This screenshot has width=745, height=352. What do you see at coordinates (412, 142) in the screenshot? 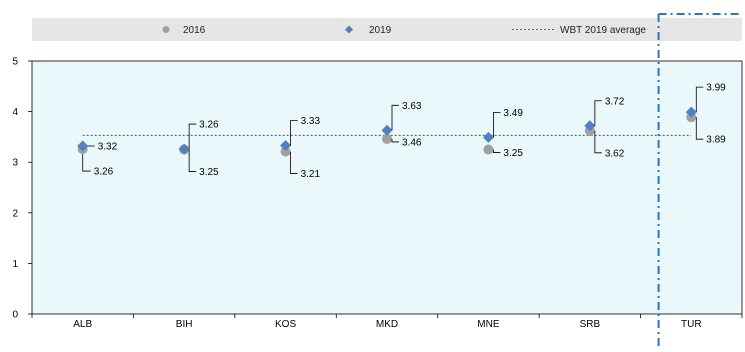
I see `label-2016-mkd: 3.46` at bounding box center [412, 142].